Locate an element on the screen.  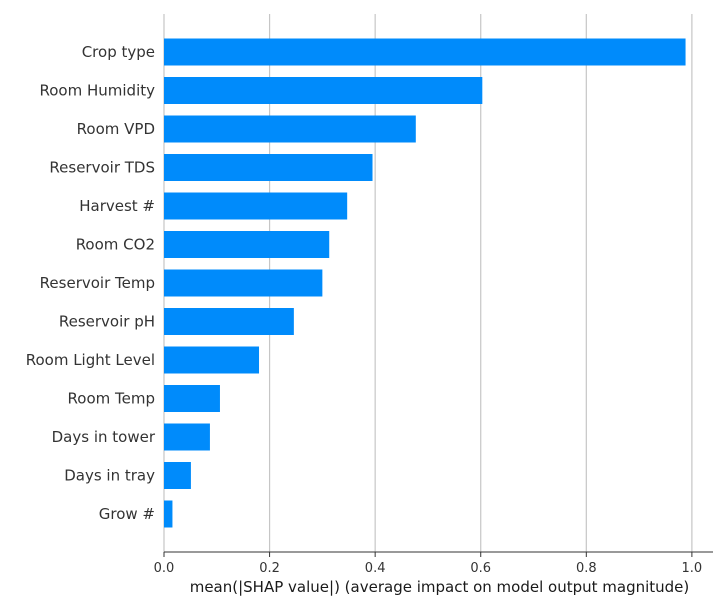
category-label: Room VPD is located at coordinates (116, 129).